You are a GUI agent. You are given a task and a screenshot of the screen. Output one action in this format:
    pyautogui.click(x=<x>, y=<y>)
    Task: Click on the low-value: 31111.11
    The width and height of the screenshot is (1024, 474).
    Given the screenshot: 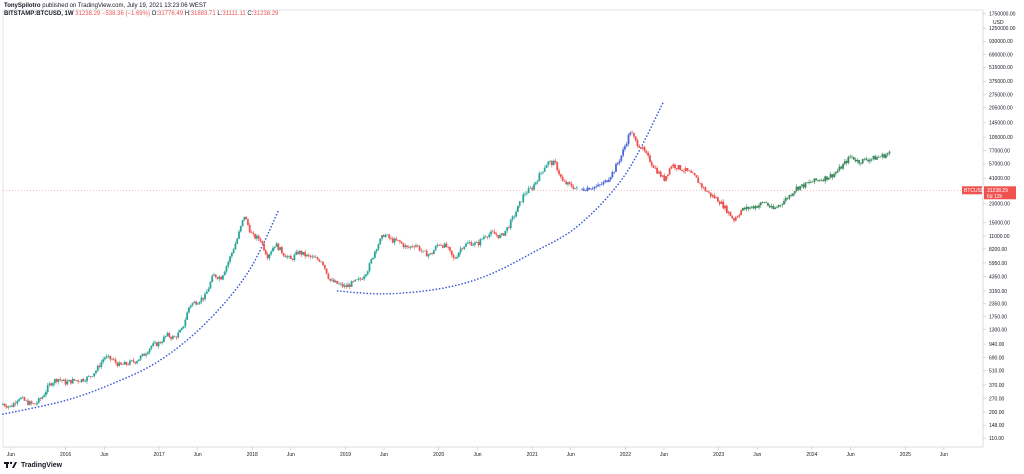 What is the action you would take?
    pyautogui.click(x=234, y=14)
    